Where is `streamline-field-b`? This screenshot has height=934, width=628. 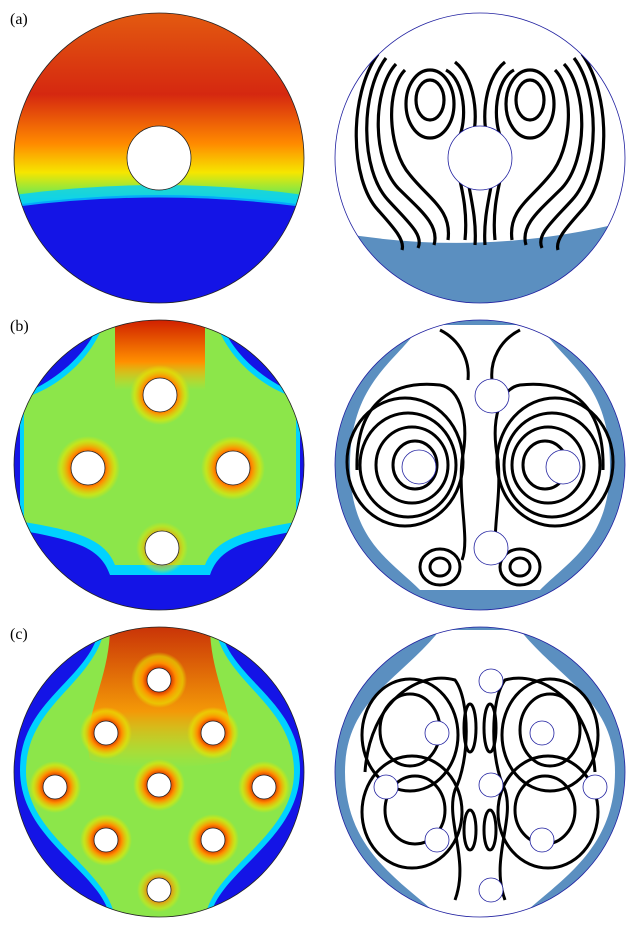 streamline-field-b is located at coordinates (480, 465).